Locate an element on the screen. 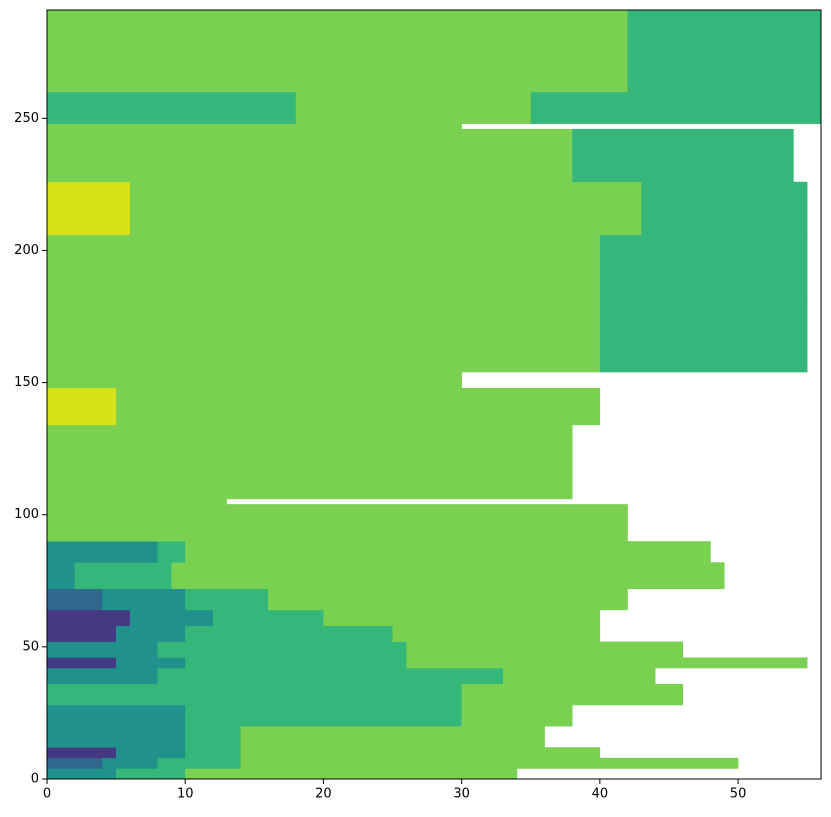 Image resolution: width=831 pixels, height=817 pixels. y-tick-label: 50 is located at coordinates (30, 646).